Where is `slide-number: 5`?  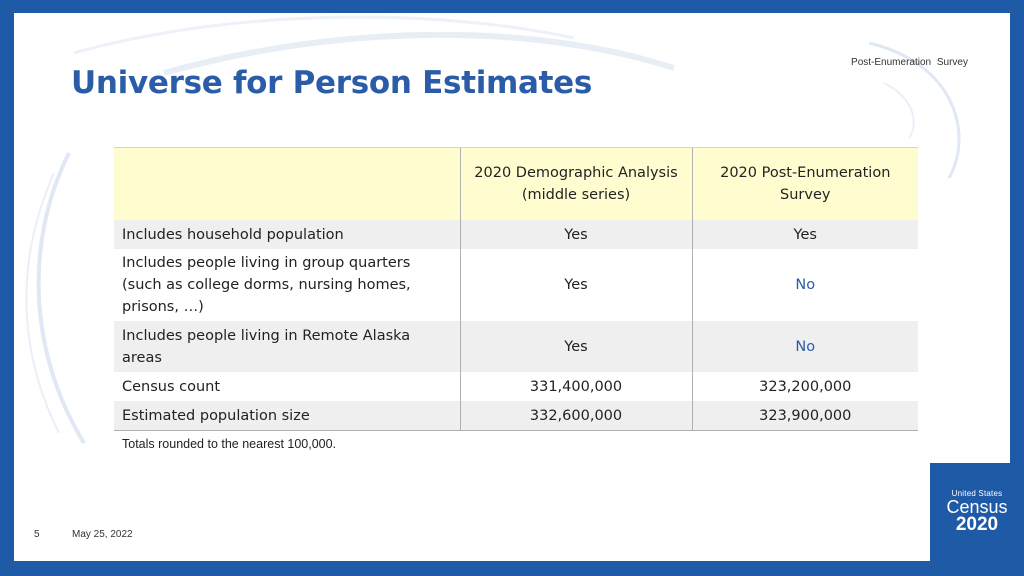 slide-number: 5 is located at coordinates (37, 534).